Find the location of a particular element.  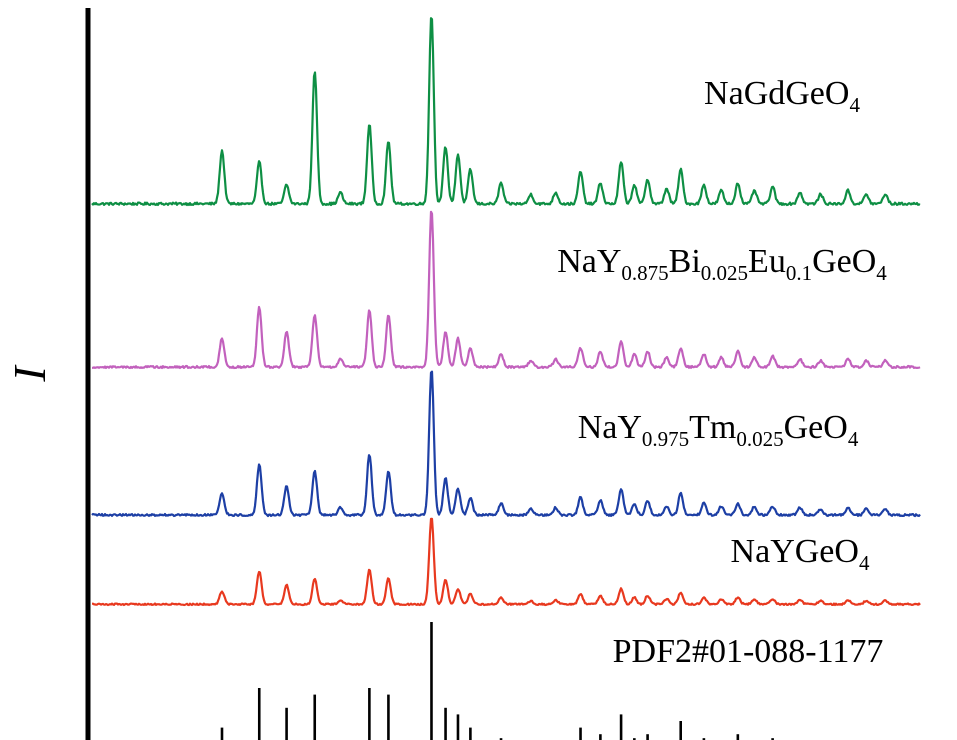

series-label-NaGdGeO4: NaGdGeO4 is located at coordinates (782, 96).